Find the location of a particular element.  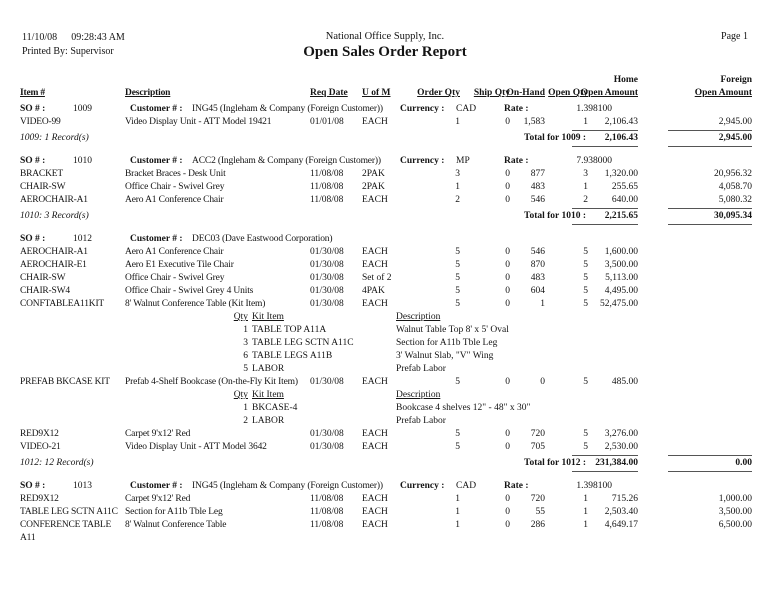

item-number-cell: PREFAB BKCASE KIT is located at coordinates (65, 382).